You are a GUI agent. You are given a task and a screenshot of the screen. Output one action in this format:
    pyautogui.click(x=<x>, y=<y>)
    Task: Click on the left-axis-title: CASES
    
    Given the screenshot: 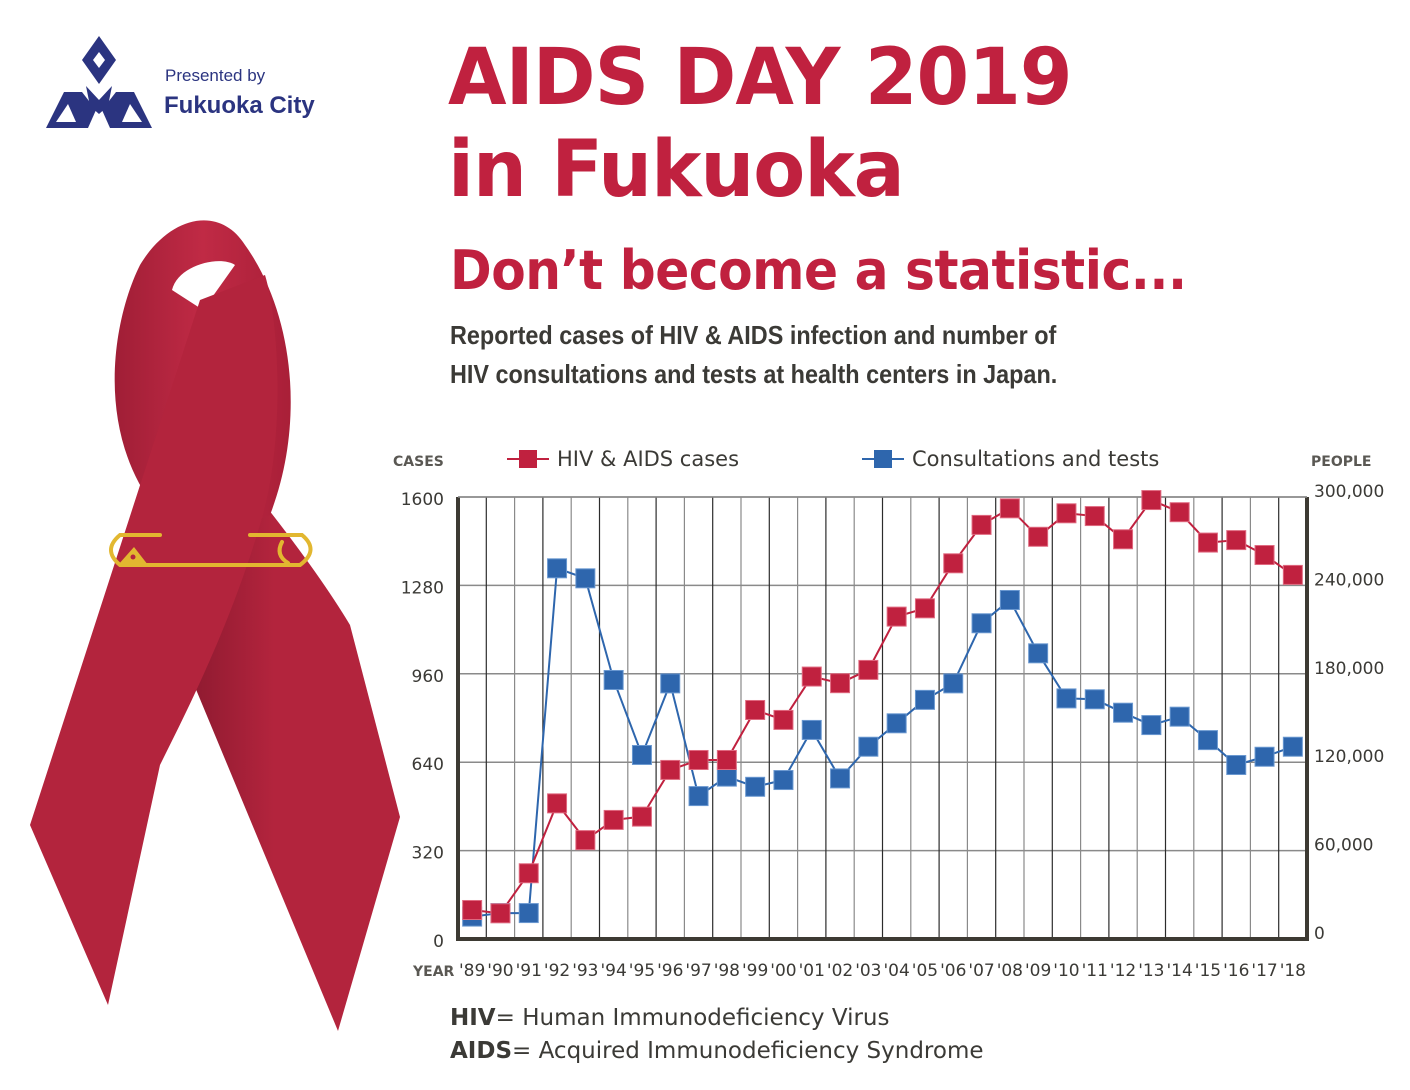 What is the action you would take?
    pyautogui.click(x=418, y=462)
    